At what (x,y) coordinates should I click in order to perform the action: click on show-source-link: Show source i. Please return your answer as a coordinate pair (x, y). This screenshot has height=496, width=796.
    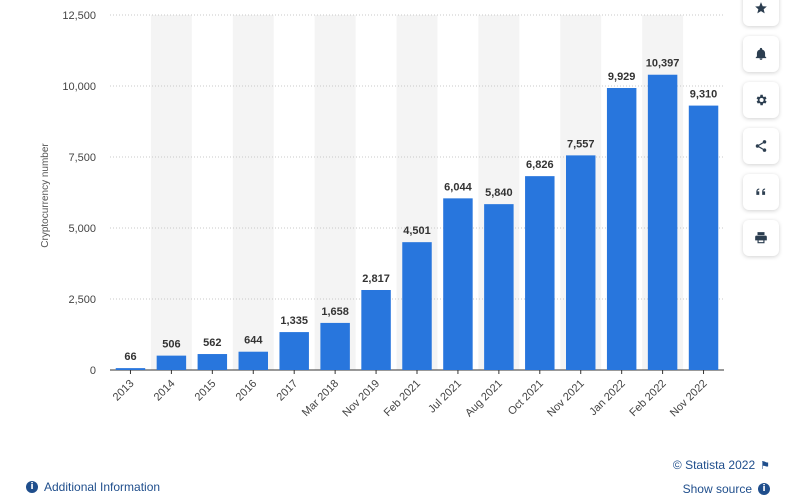
    Looking at the image, I should click on (726, 489).